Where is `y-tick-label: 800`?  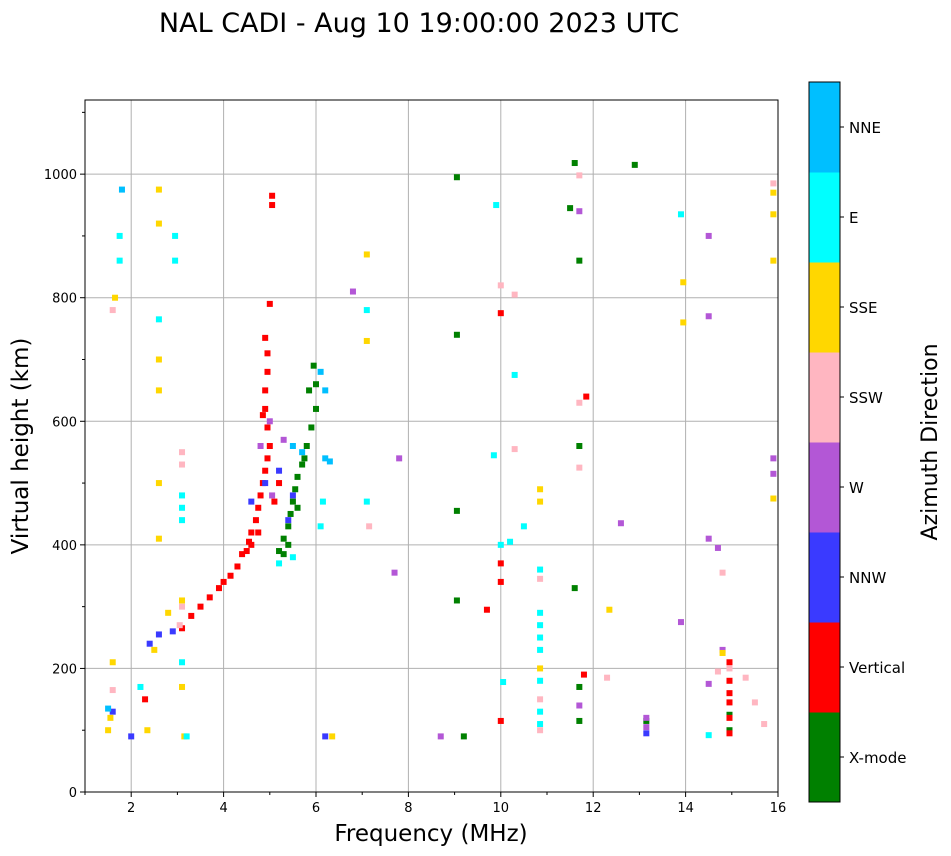 y-tick-label: 800 is located at coordinates (64, 299).